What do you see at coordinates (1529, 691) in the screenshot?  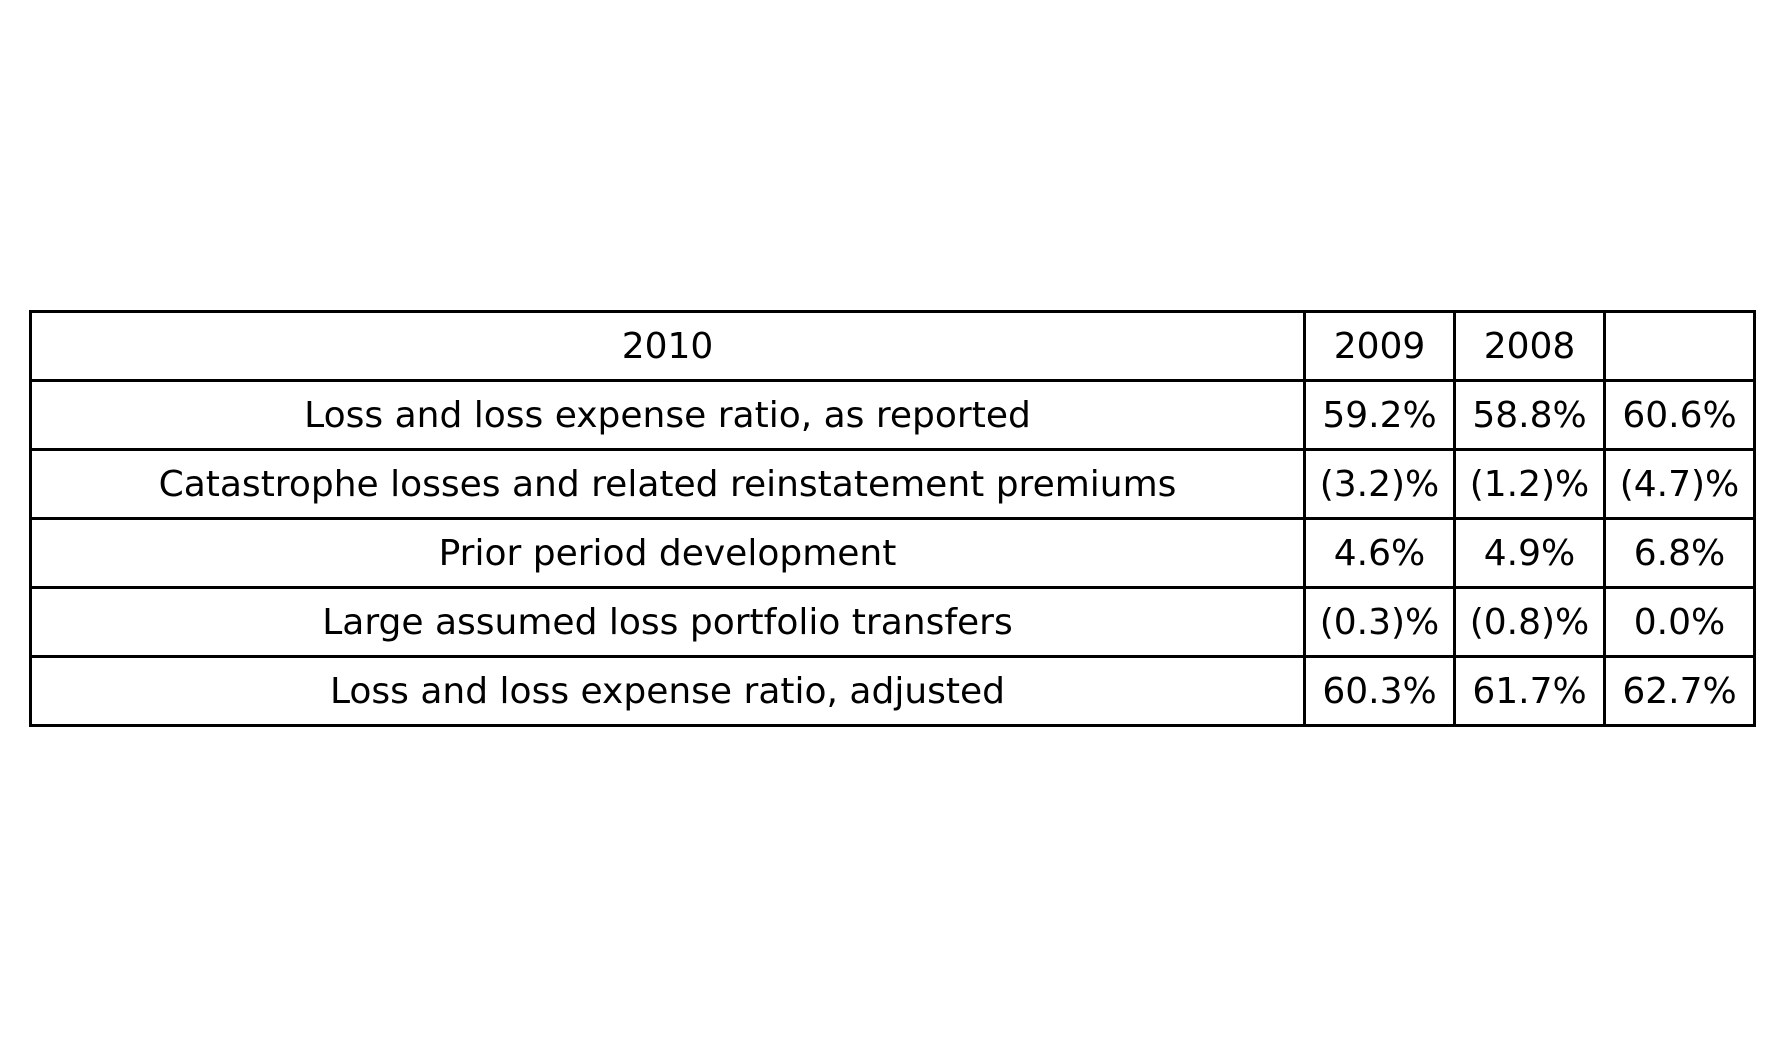 I see `value-cell: 61.7%` at bounding box center [1529, 691].